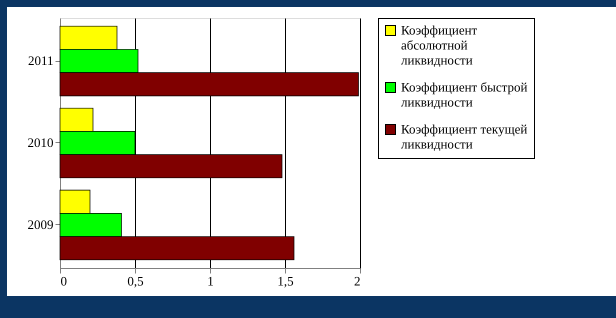 The height and width of the screenshot is (318, 616). Describe the element at coordinates (439, 45) in the screenshot. I see `legend-label: Коэффициент абсолютной ликвидности` at that location.